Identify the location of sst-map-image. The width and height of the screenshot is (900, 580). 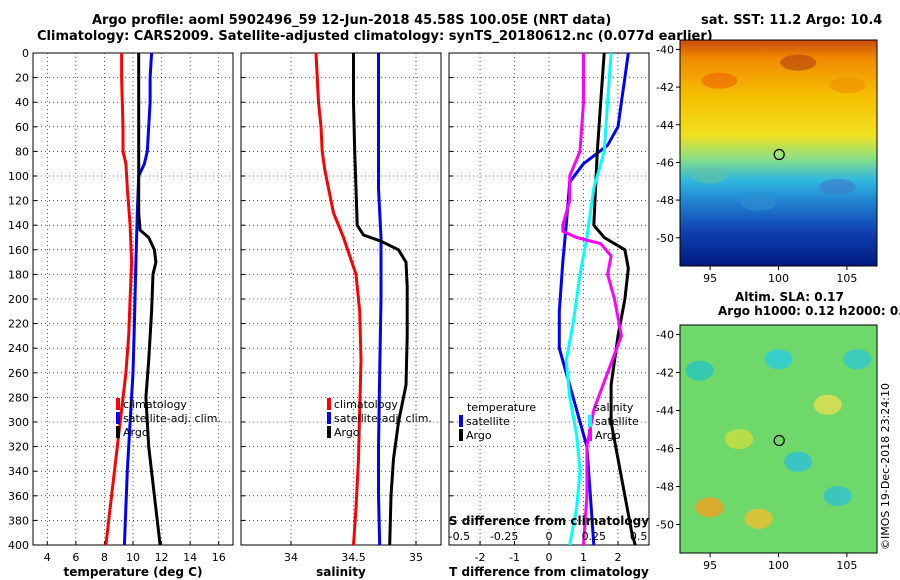
(778, 153).